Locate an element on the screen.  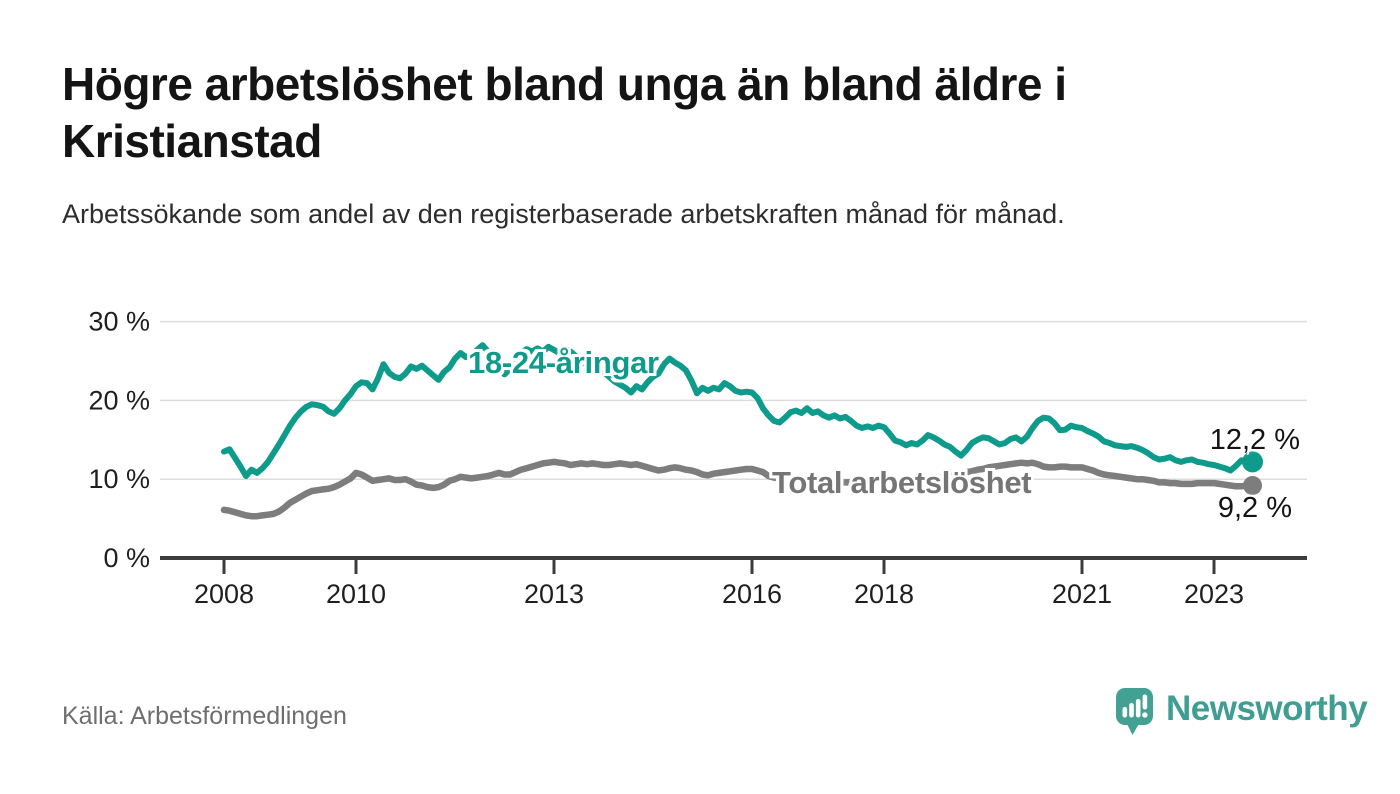
series-label-youth: 18-24-åringar is located at coordinates (563, 362).